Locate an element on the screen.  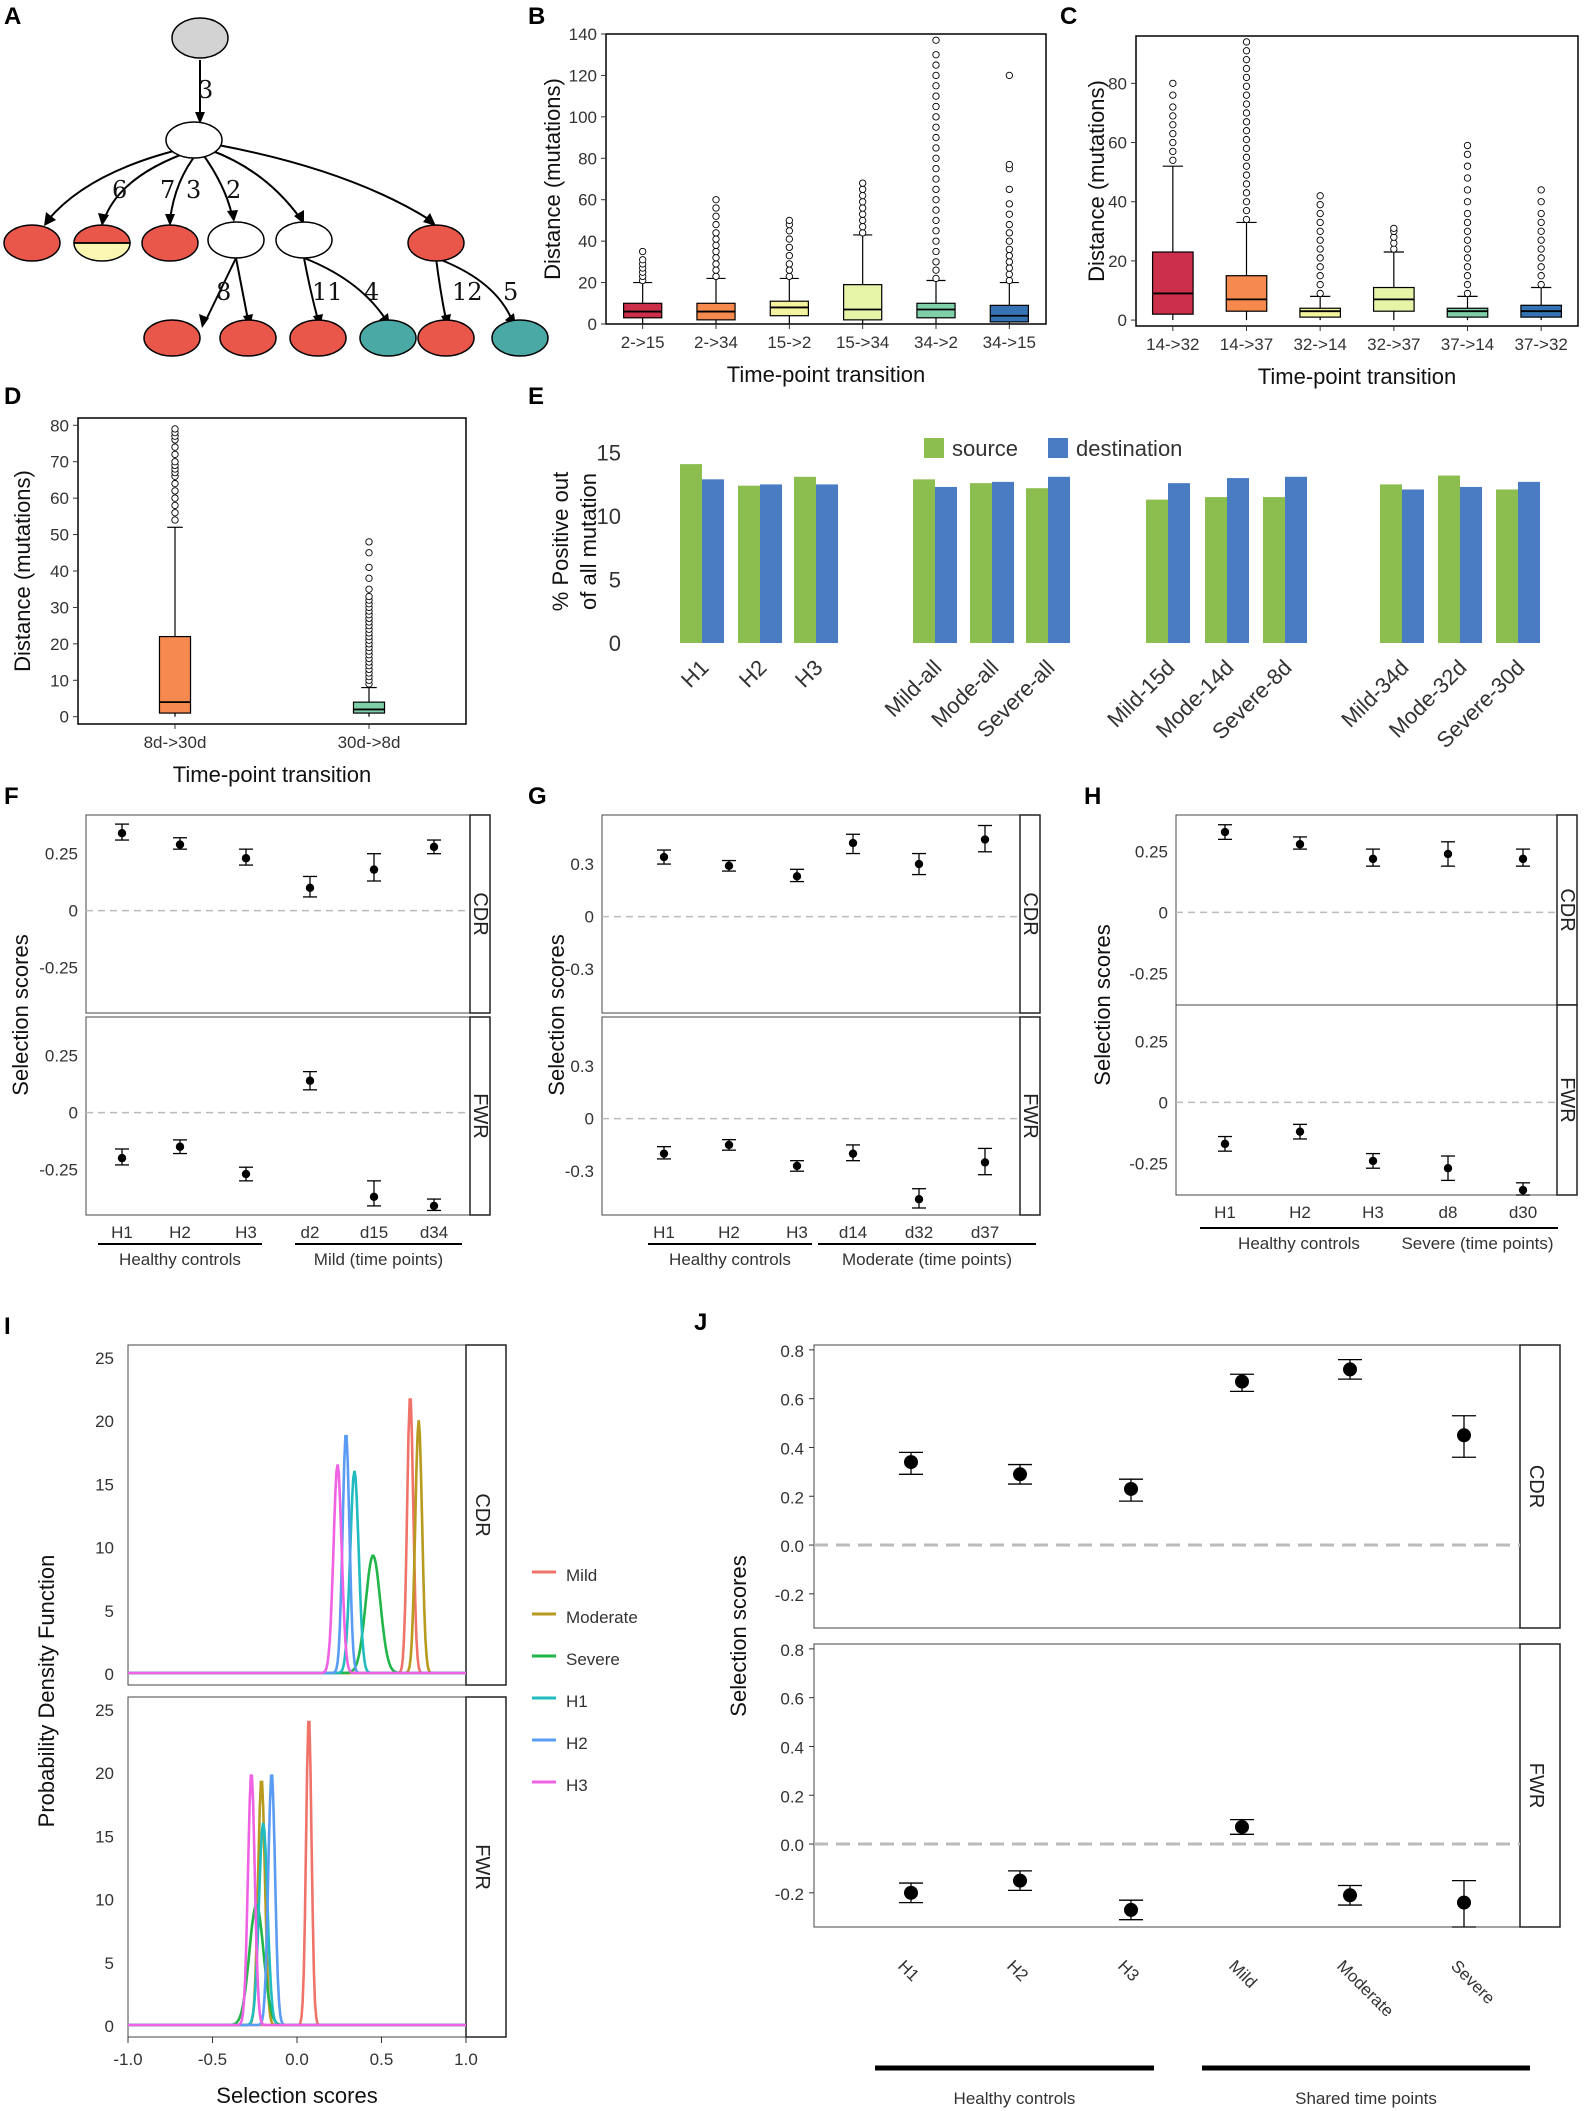
plot-frame is located at coordinates (272, 571).